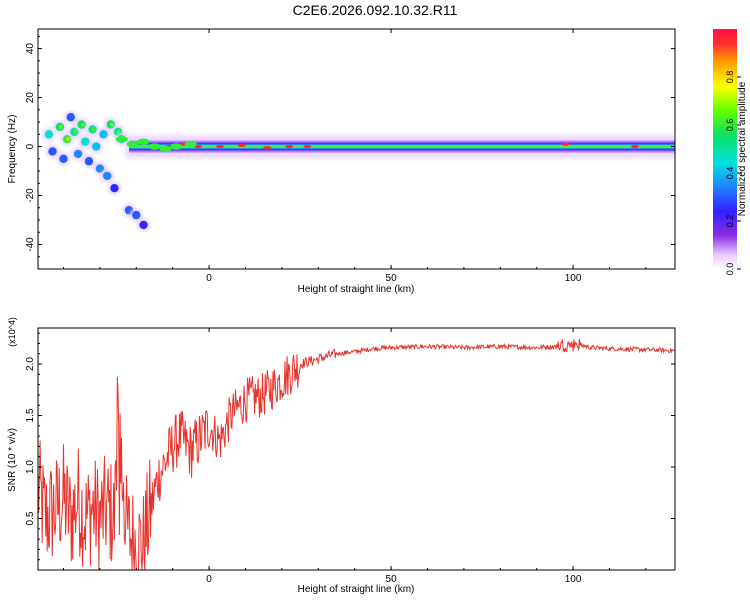  Describe the element at coordinates (30, 49) in the screenshot. I see `y-tick-label: 40` at that location.